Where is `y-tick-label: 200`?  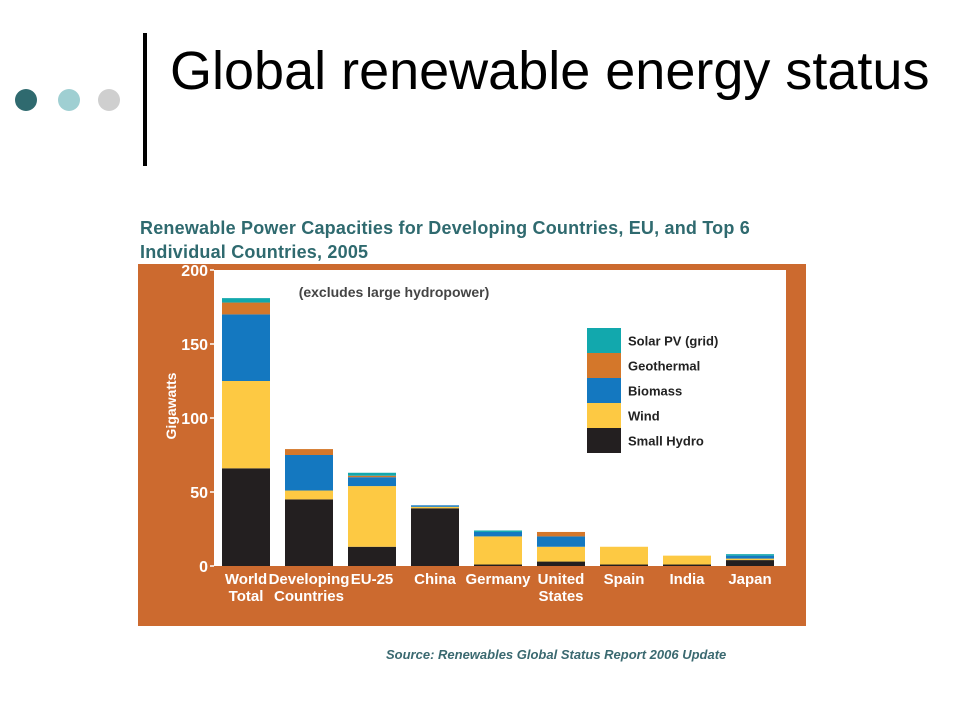
y-tick-label: 200 is located at coordinates (194, 272).